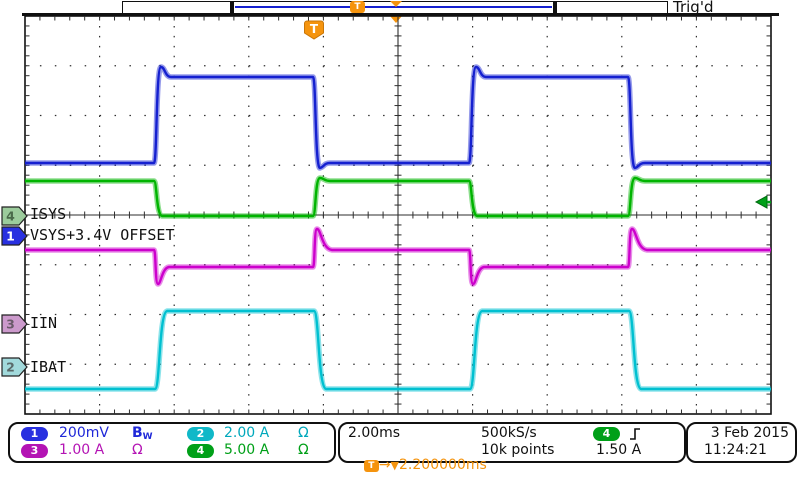  Describe the element at coordinates (48, 214) in the screenshot. I see `channel4-label: ISYS` at that location.